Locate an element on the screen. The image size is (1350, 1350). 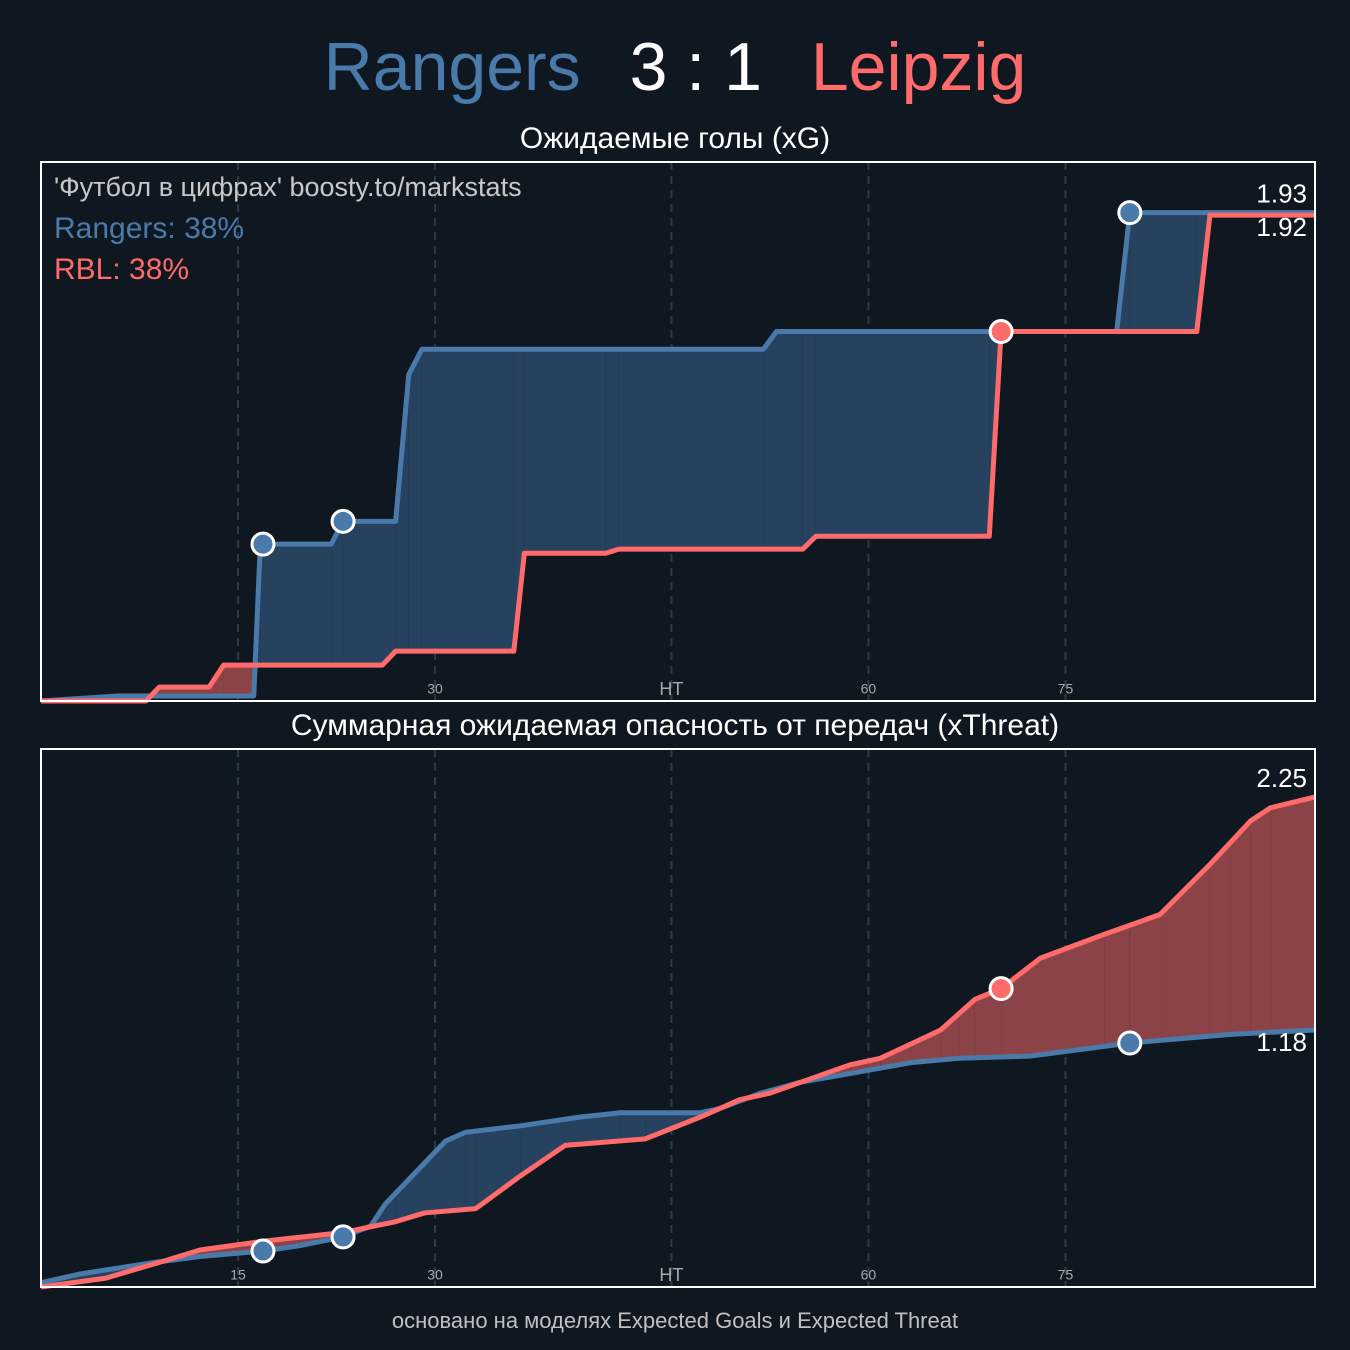
end-value-label: 1.93 is located at coordinates (1281, 193).